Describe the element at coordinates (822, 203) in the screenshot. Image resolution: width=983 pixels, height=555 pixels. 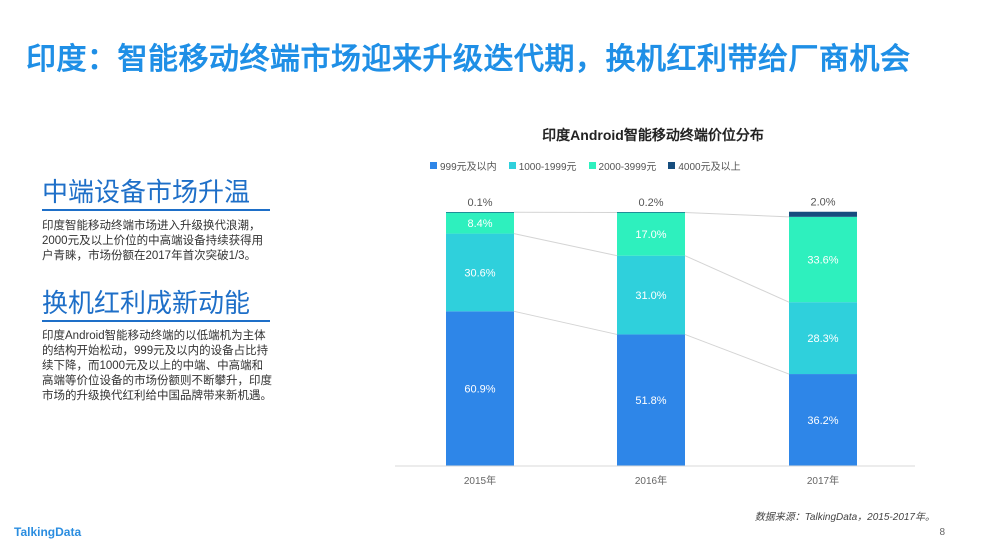
I see `data-label: 2.0%` at that location.